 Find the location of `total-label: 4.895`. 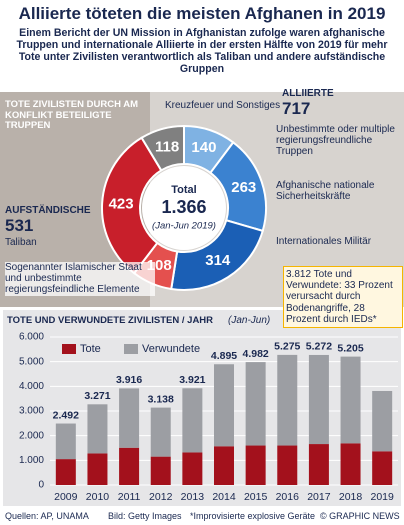

total-label: 4.895 is located at coordinates (224, 356).